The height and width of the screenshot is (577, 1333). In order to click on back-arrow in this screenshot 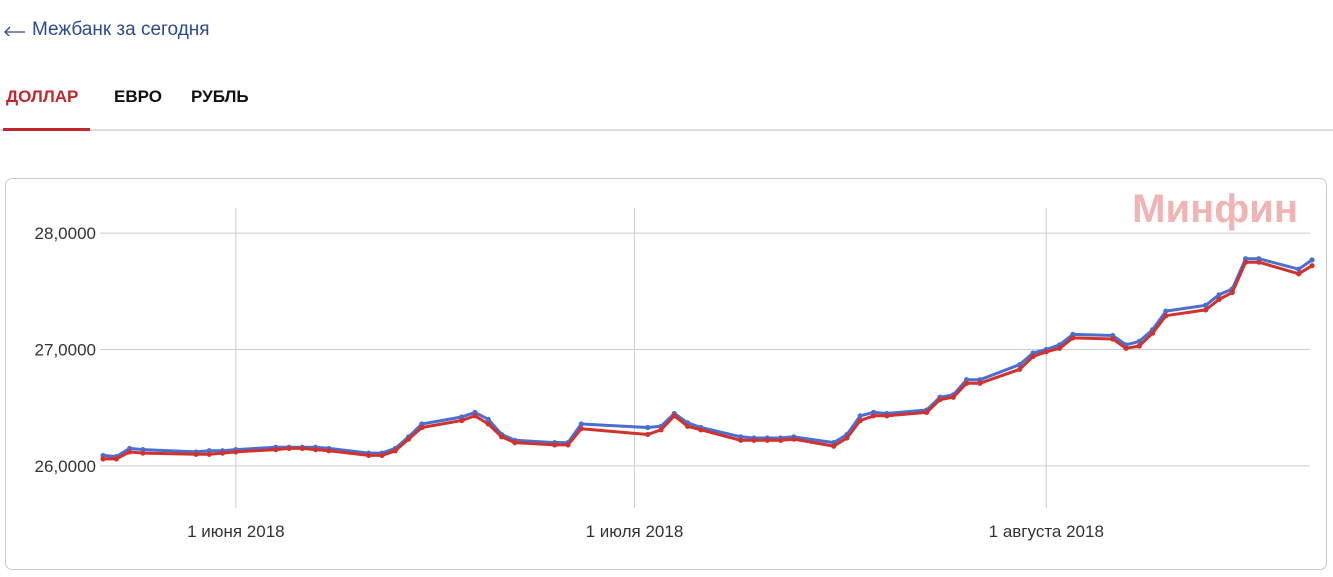, I will do `click(14, 31)`.